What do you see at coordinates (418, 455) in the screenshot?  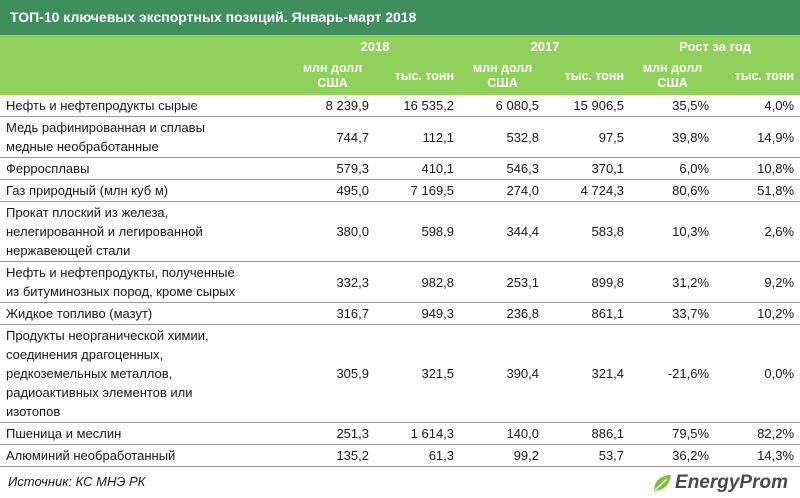 I see `value-2018-tons: 61,3` at bounding box center [418, 455].